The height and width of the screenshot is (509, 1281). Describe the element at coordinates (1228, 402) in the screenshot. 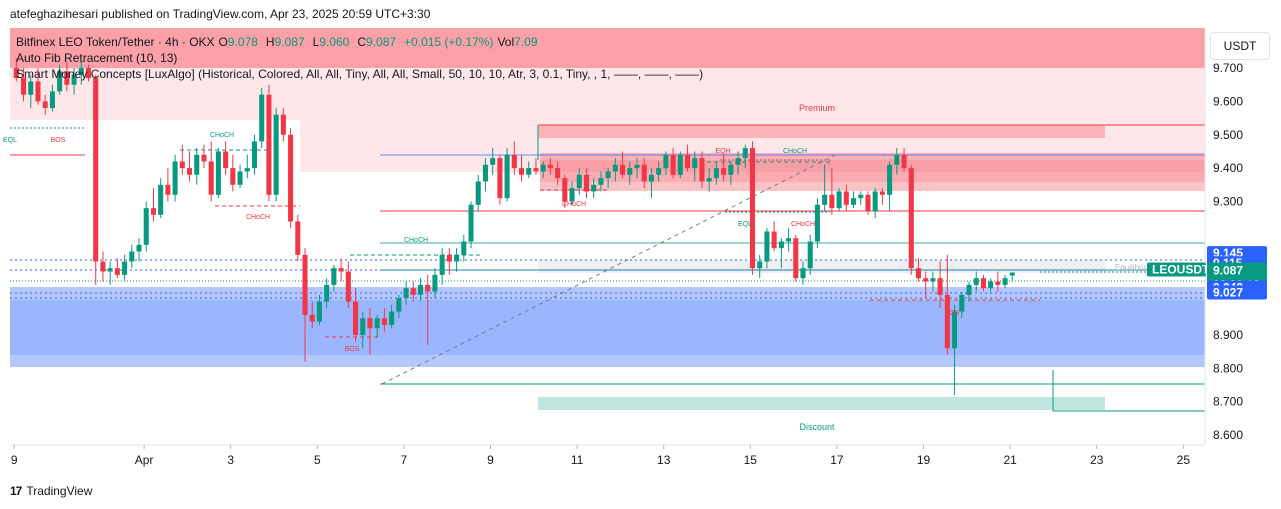

I see `y-tick-label: 8.700` at that location.